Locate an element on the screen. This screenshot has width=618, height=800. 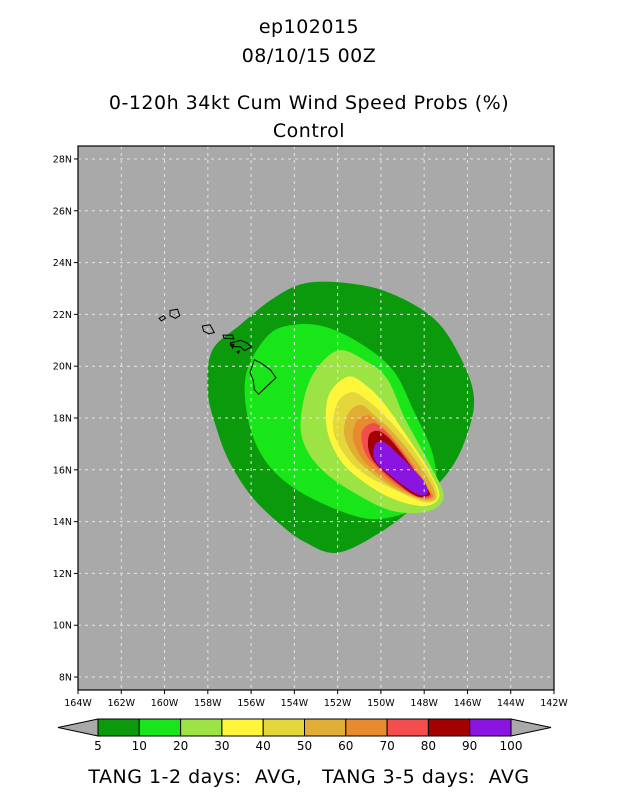
colorbar-label: 80 is located at coordinates (428, 746).